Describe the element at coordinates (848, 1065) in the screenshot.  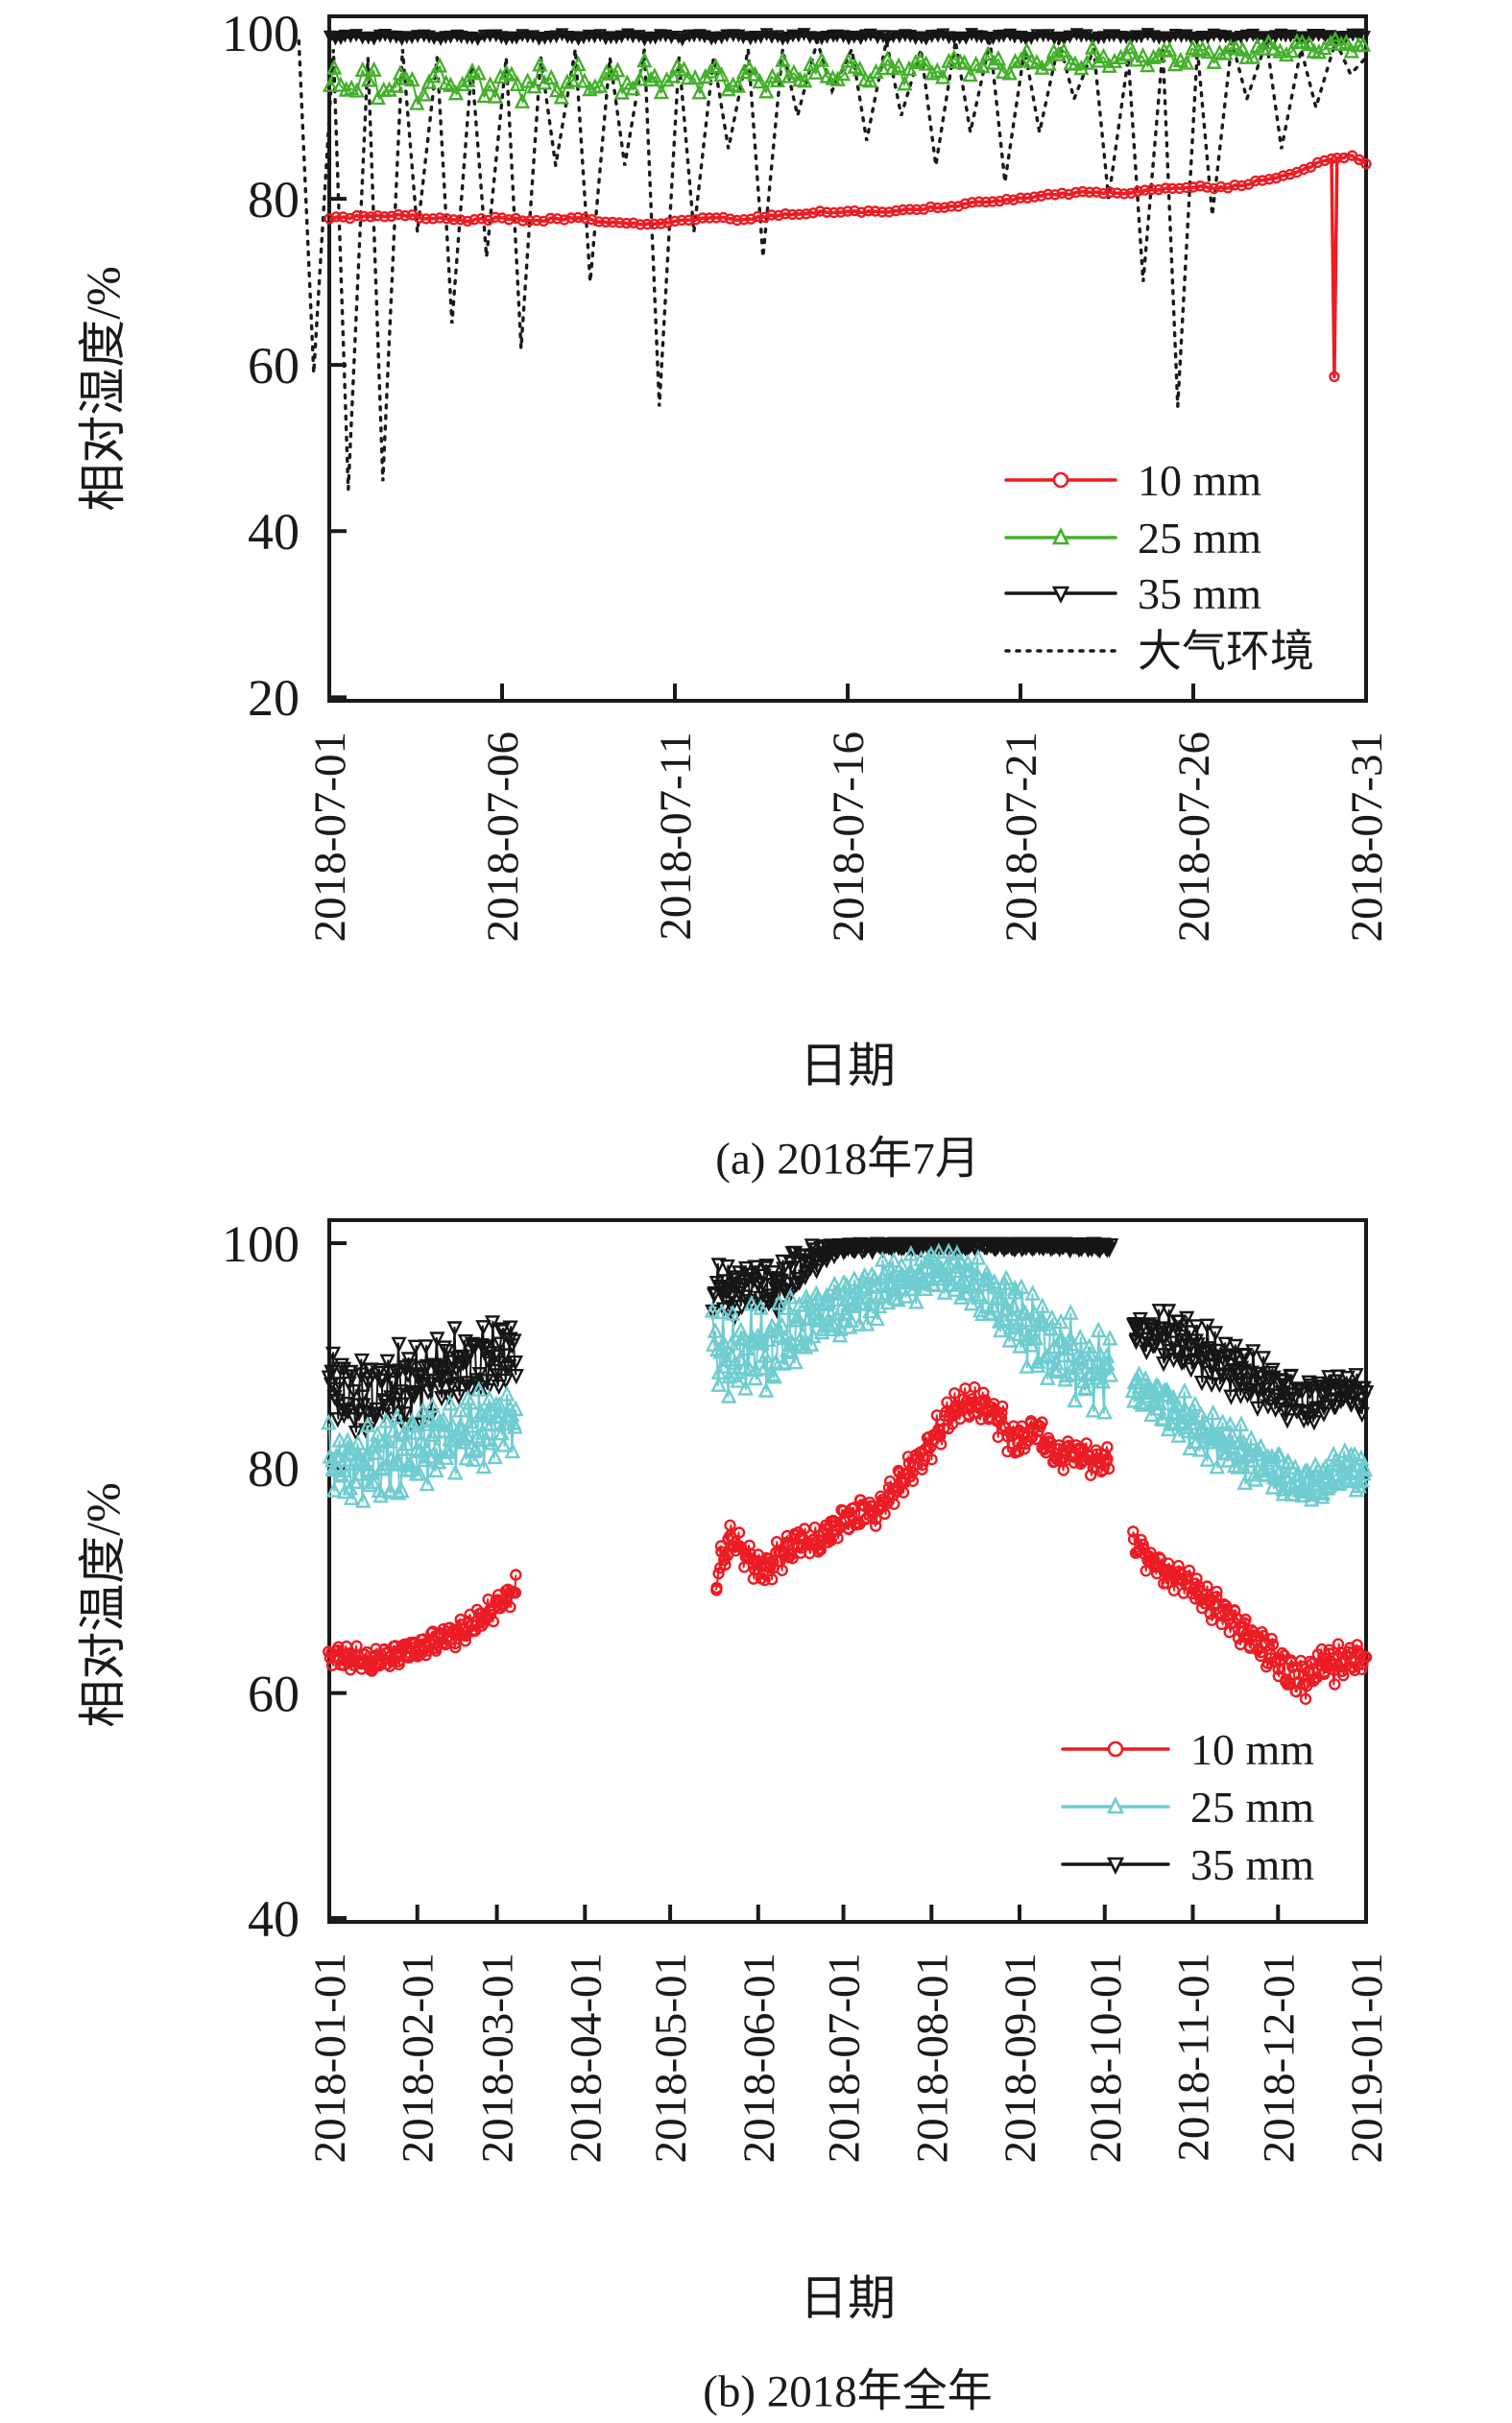
I see `x-axis-label-a: 日期` at that location.